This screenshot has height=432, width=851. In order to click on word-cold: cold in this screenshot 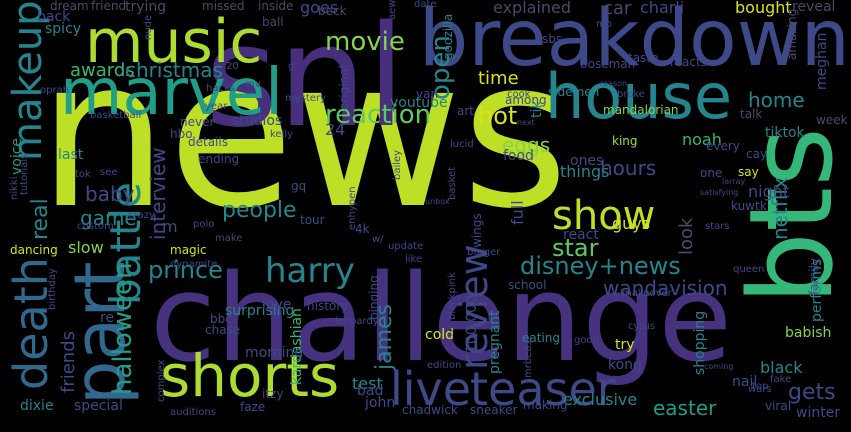, I will do `click(440, 335)`.